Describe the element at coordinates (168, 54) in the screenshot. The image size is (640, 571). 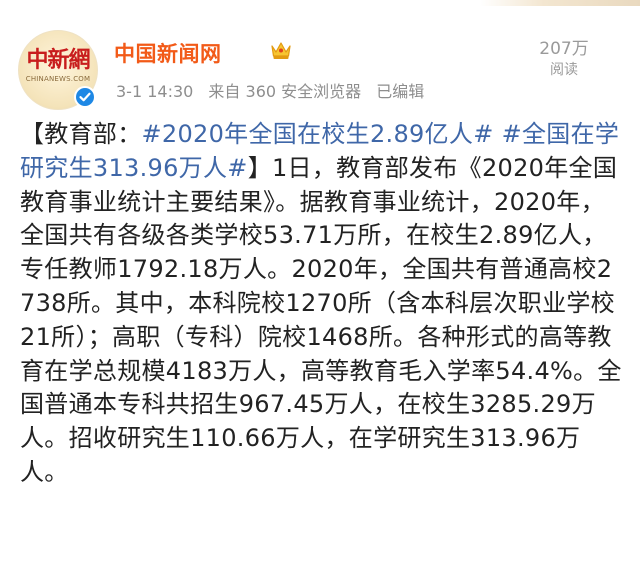
I see `account-name: 中国新闻网` at that location.